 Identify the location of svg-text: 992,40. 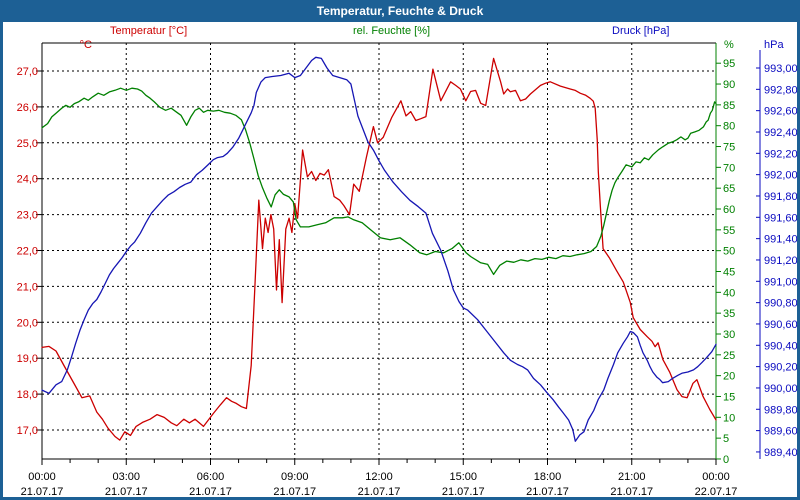
(781, 133).